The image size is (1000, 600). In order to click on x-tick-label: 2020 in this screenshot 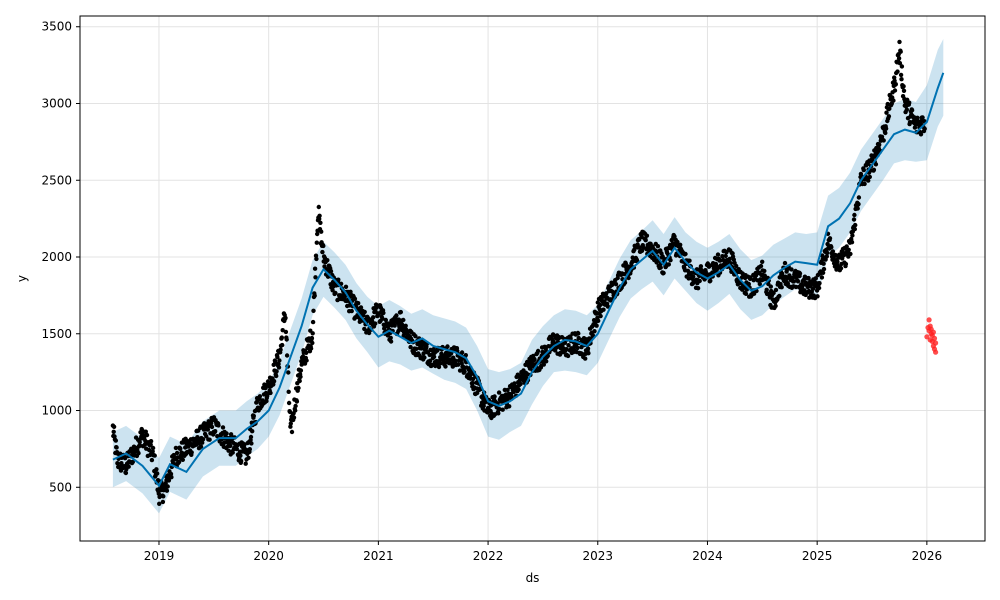, I will do `click(268, 556)`.